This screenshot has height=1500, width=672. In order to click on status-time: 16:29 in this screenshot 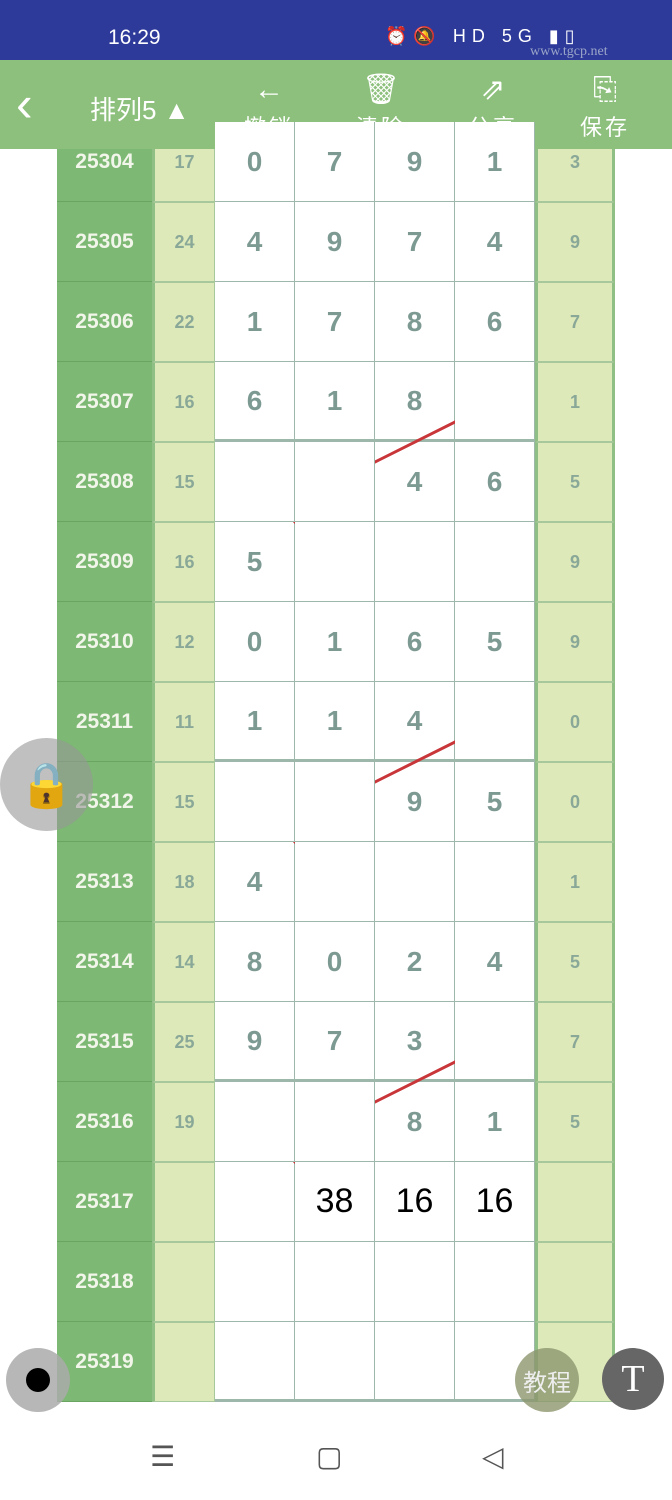, I will do `click(134, 37)`.